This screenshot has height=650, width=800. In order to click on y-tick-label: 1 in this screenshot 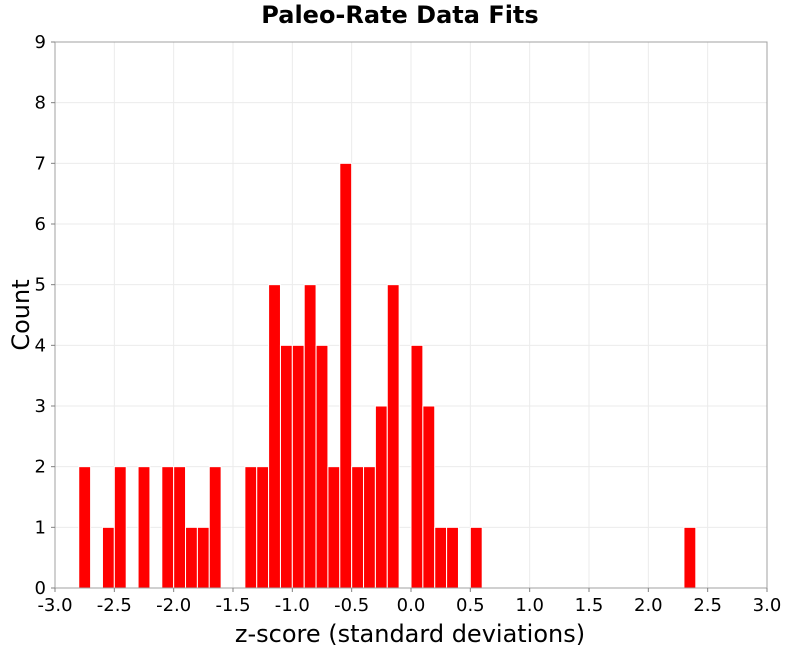, I will do `click(40, 527)`.